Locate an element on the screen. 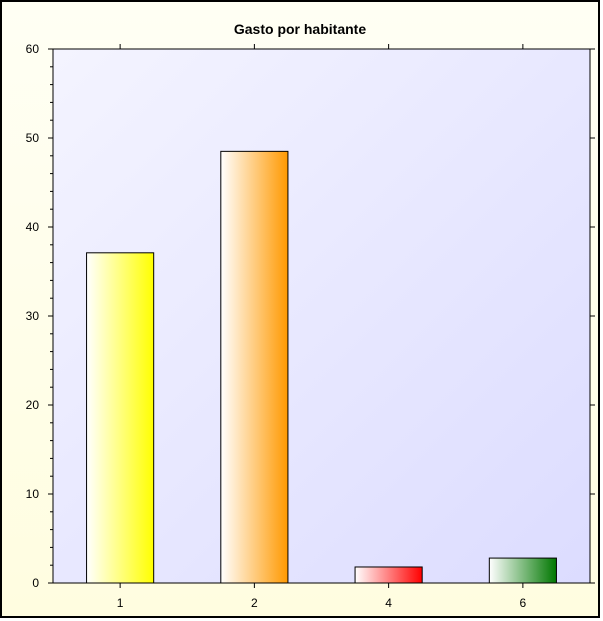 This screenshot has height=621, width=603. y-tick-label: 0 is located at coordinates (35, 583).